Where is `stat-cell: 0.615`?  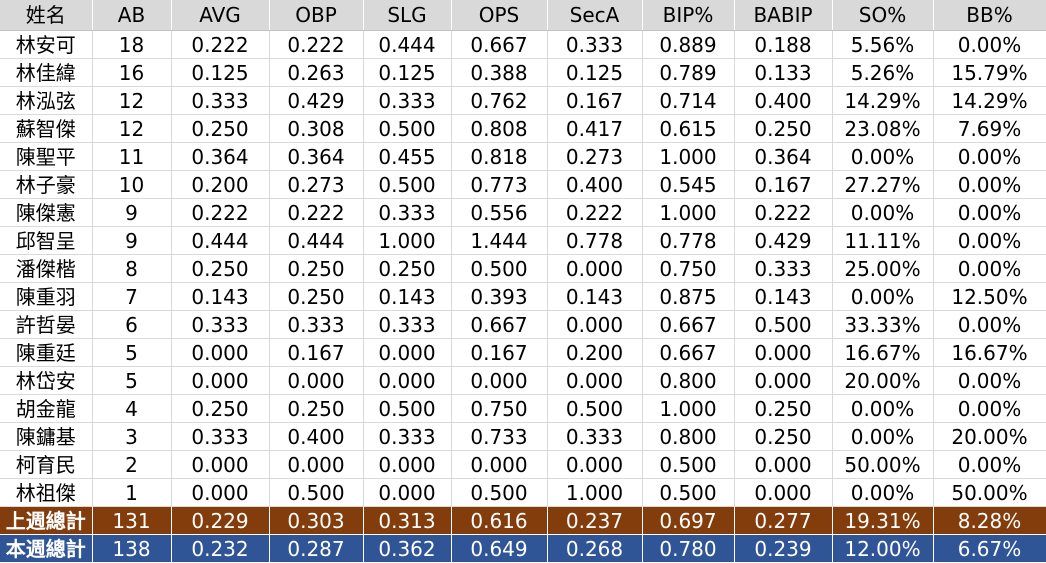 stat-cell: 0.615 is located at coordinates (688, 128).